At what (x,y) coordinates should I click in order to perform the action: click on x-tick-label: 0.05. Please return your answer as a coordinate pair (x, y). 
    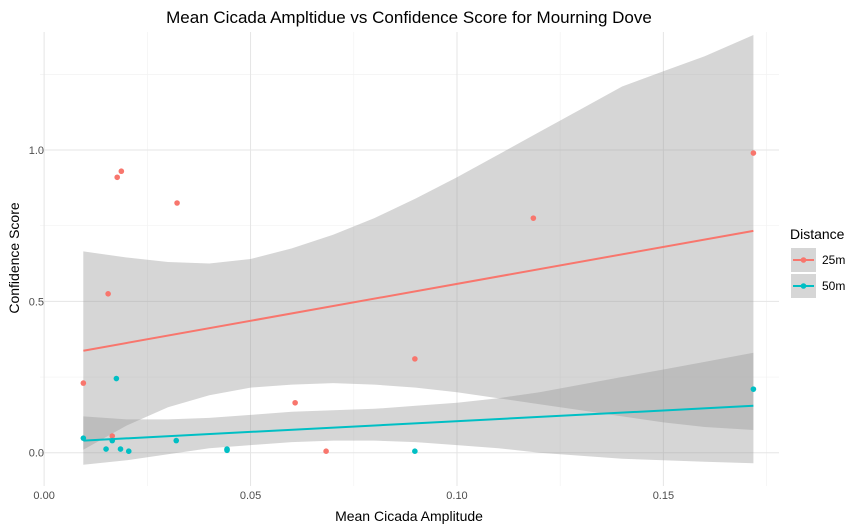
    Looking at the image, I should click on (250, 496).